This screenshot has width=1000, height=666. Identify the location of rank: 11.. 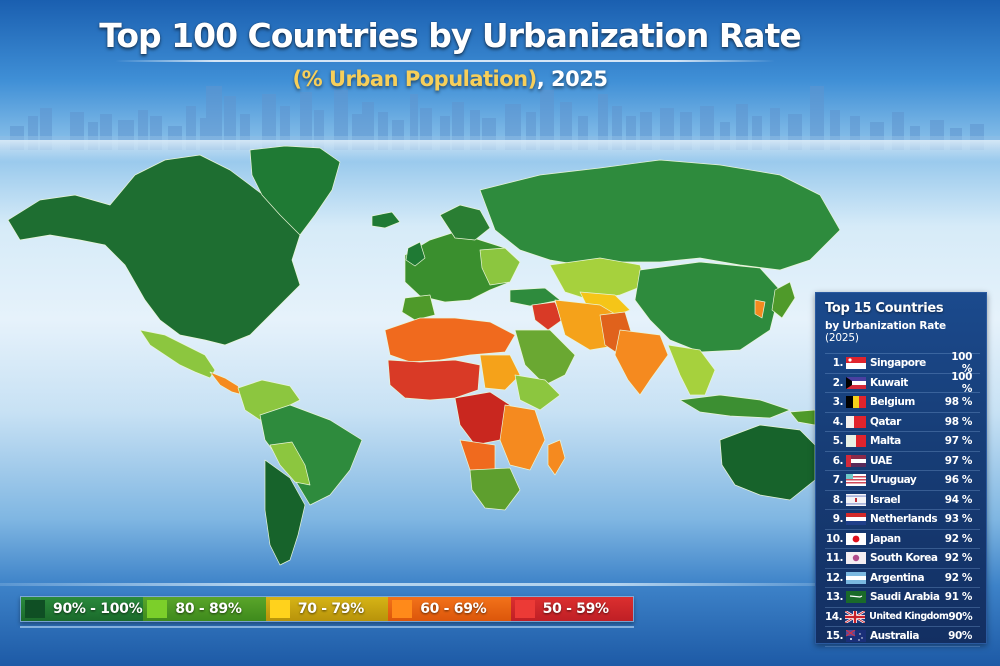
(834, 558).